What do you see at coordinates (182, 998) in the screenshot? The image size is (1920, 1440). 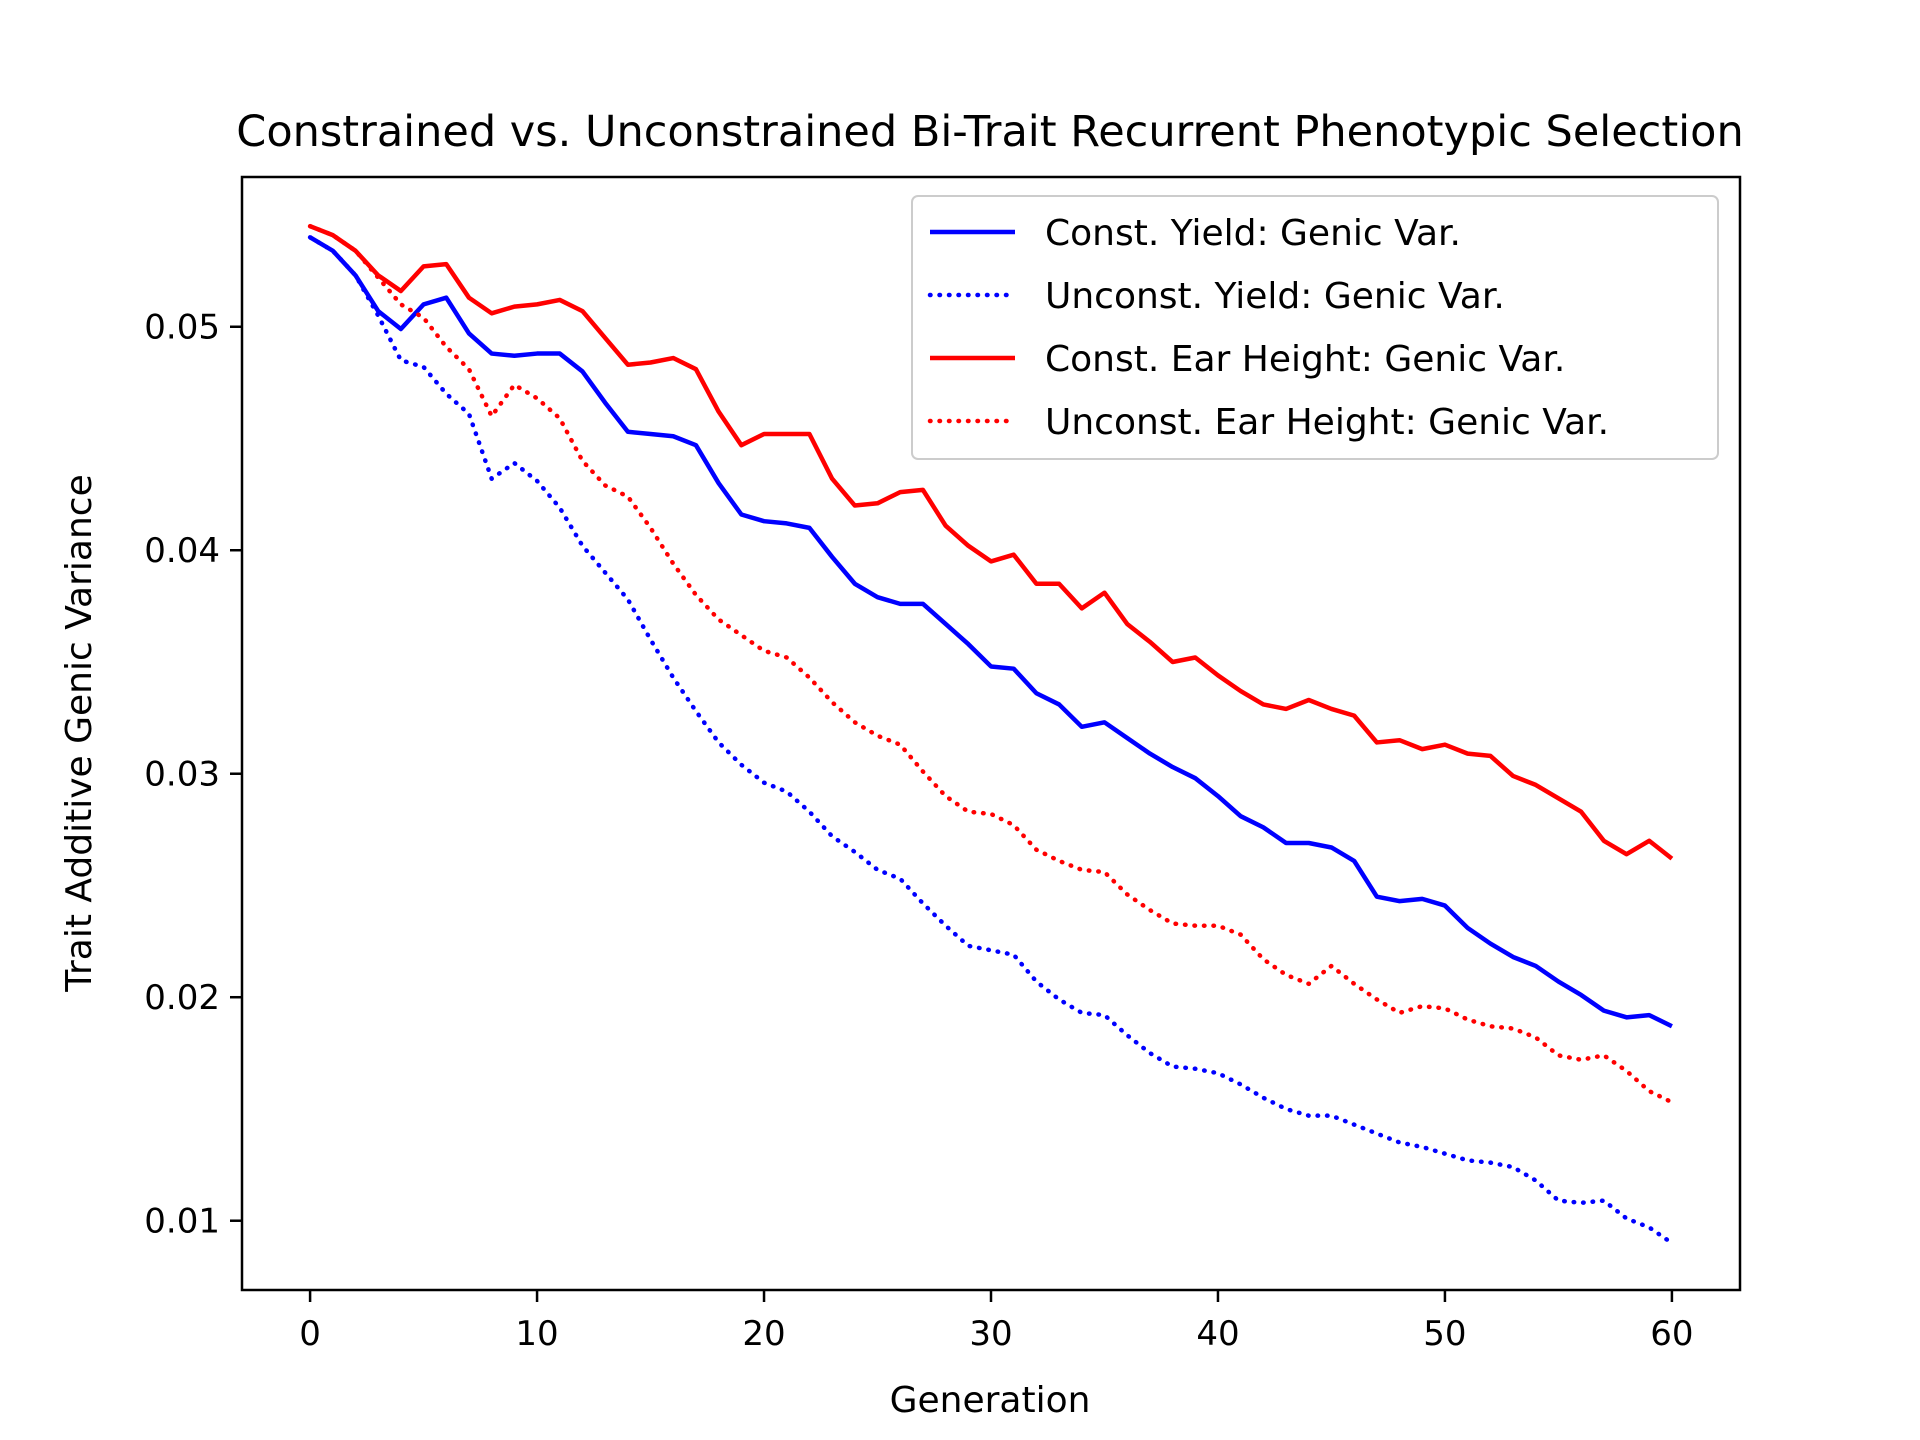 I see `y-tick-label: 0.02` at bounding box center [182, 998].